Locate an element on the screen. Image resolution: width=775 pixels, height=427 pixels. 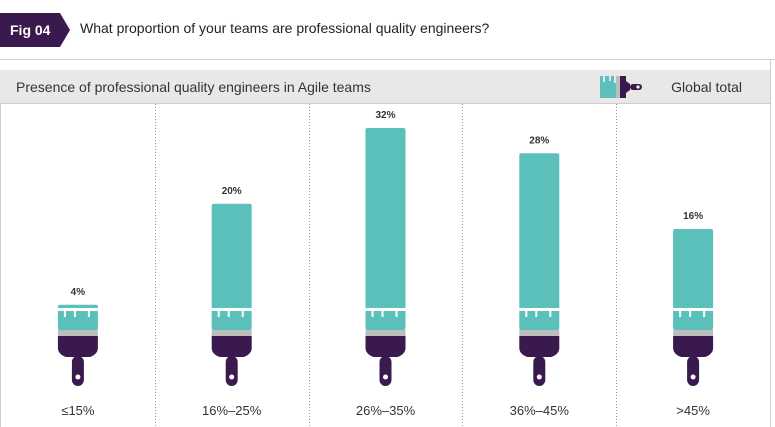
data-label: 4% is located at coordinates (78, 292).